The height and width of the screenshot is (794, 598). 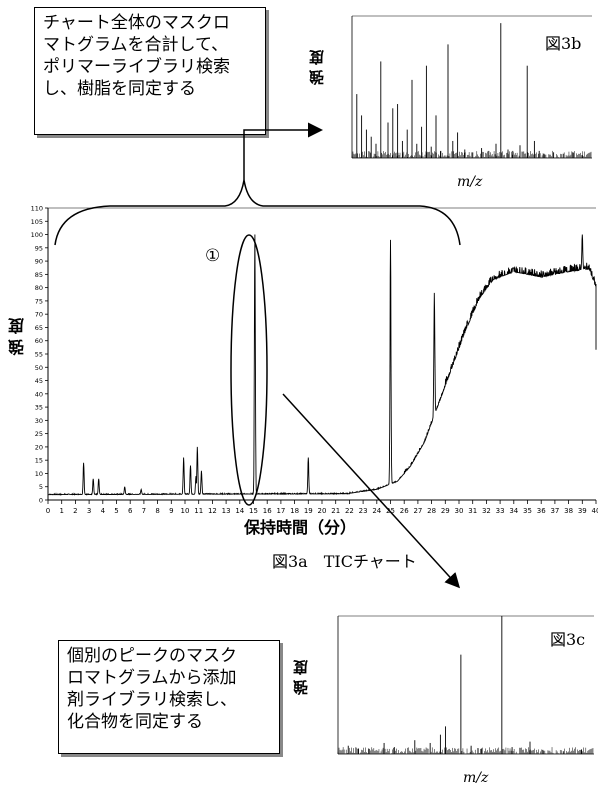 I want to click on y-tick-label: 50, so click(x=39, y=368).